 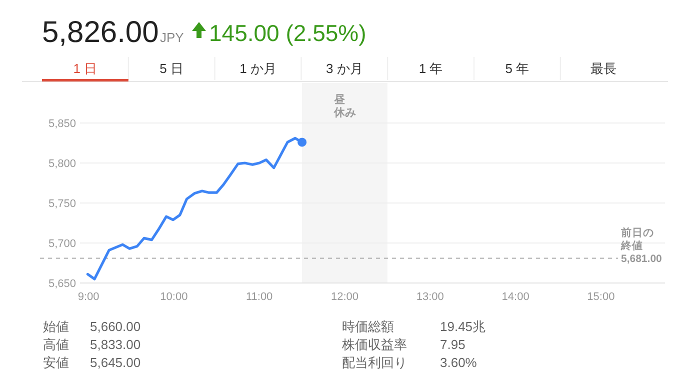 I want to click on text: 始値, so click(x=56, y=326).